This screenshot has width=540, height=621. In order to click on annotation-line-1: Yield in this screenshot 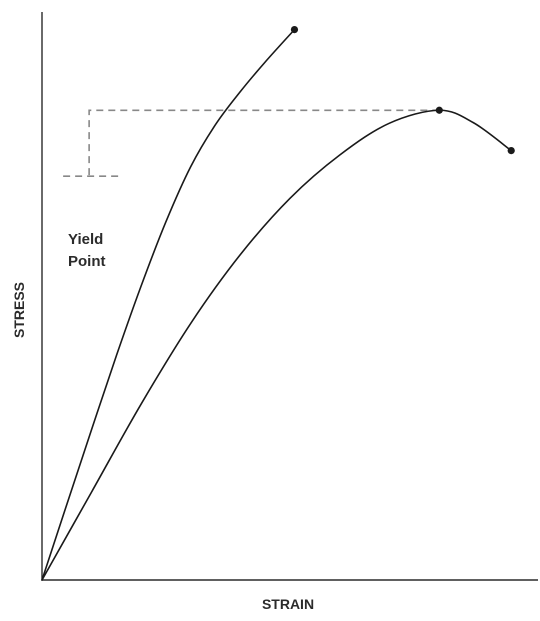, I will do `click(85, 239)`.